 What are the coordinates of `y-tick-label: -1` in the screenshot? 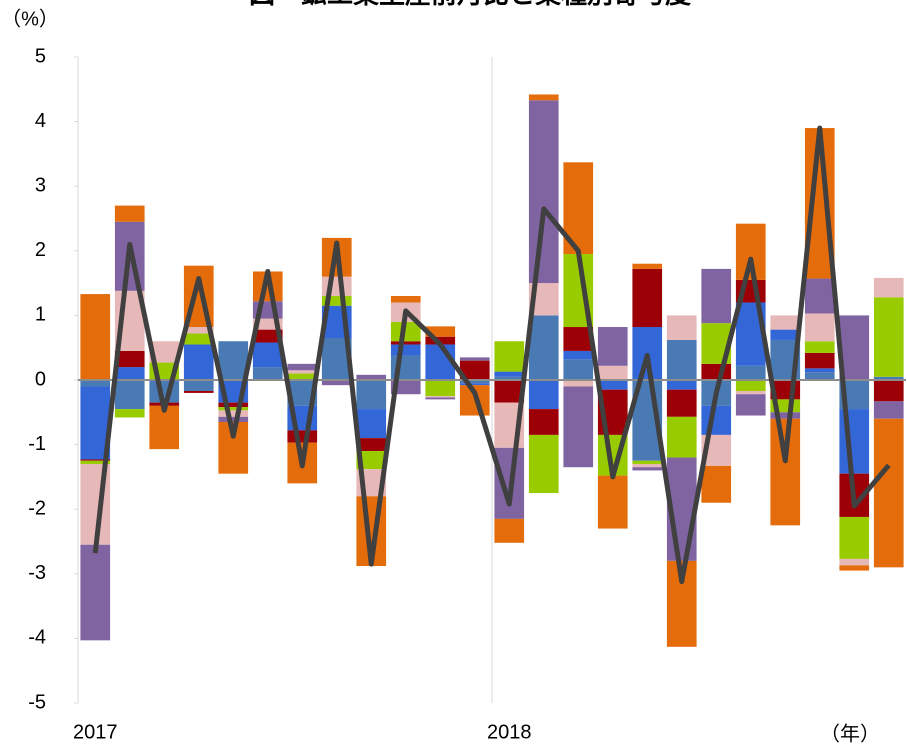 It's located at (37, 444).